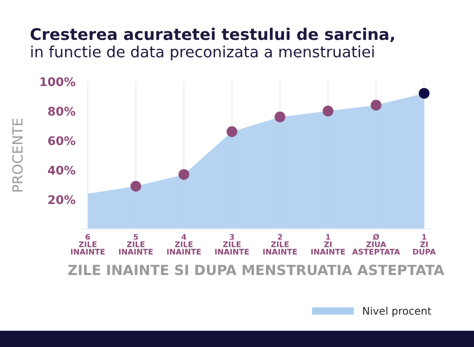  What do you see at coordinates (397, 311) in the screenshot?
I see `legend-label: Nivel procent` at bounding box center [397, 311].